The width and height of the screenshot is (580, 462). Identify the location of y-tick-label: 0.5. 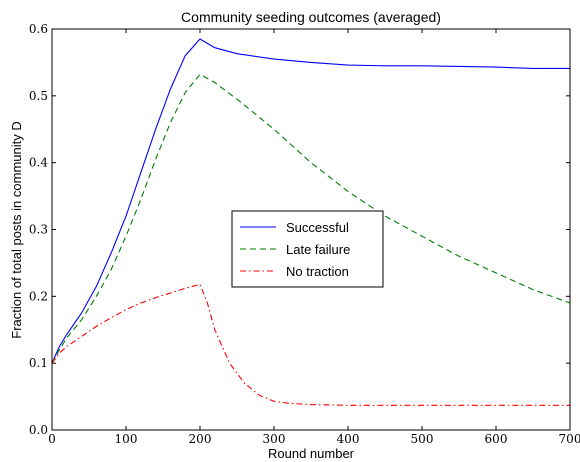
(38, 96).